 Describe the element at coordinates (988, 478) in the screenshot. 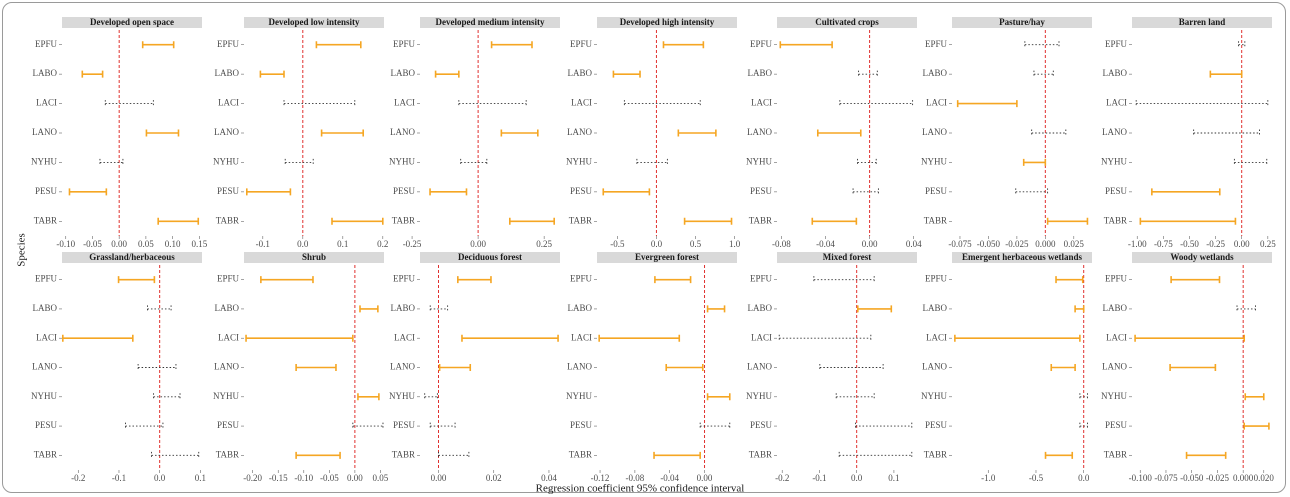

I see `x-tick-label: -1.0` at that location.